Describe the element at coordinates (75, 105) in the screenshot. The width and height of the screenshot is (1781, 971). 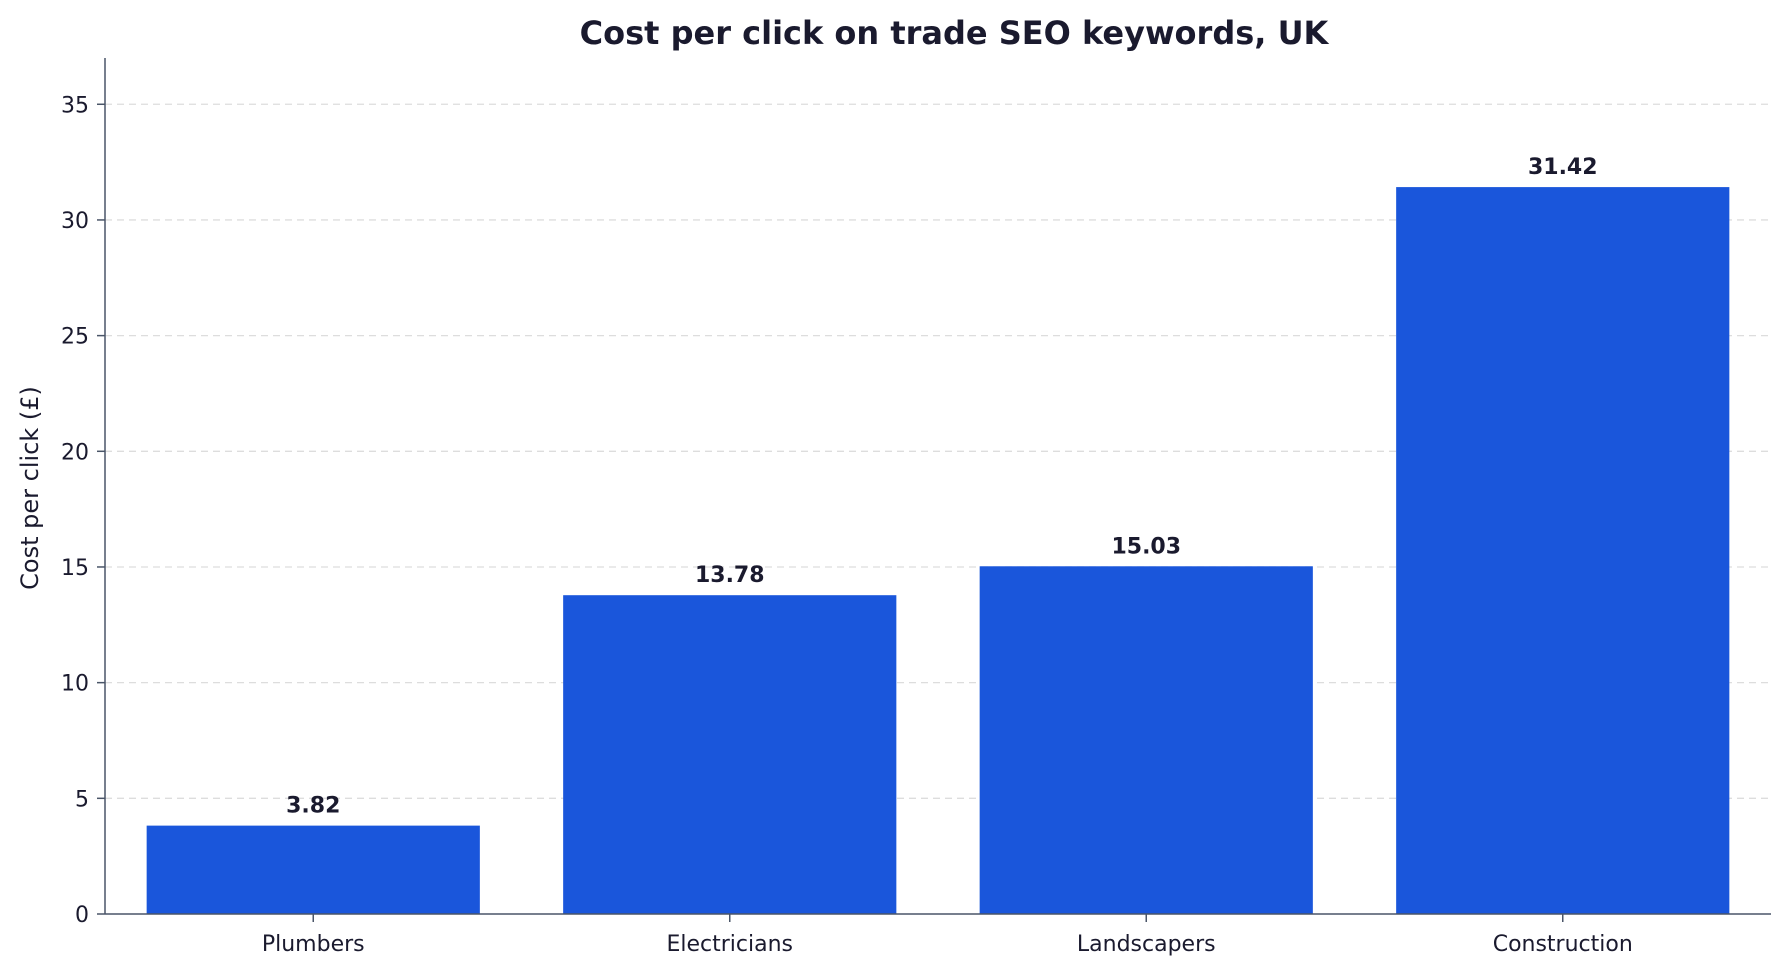
I see `y-tick-label: 35` at that location.